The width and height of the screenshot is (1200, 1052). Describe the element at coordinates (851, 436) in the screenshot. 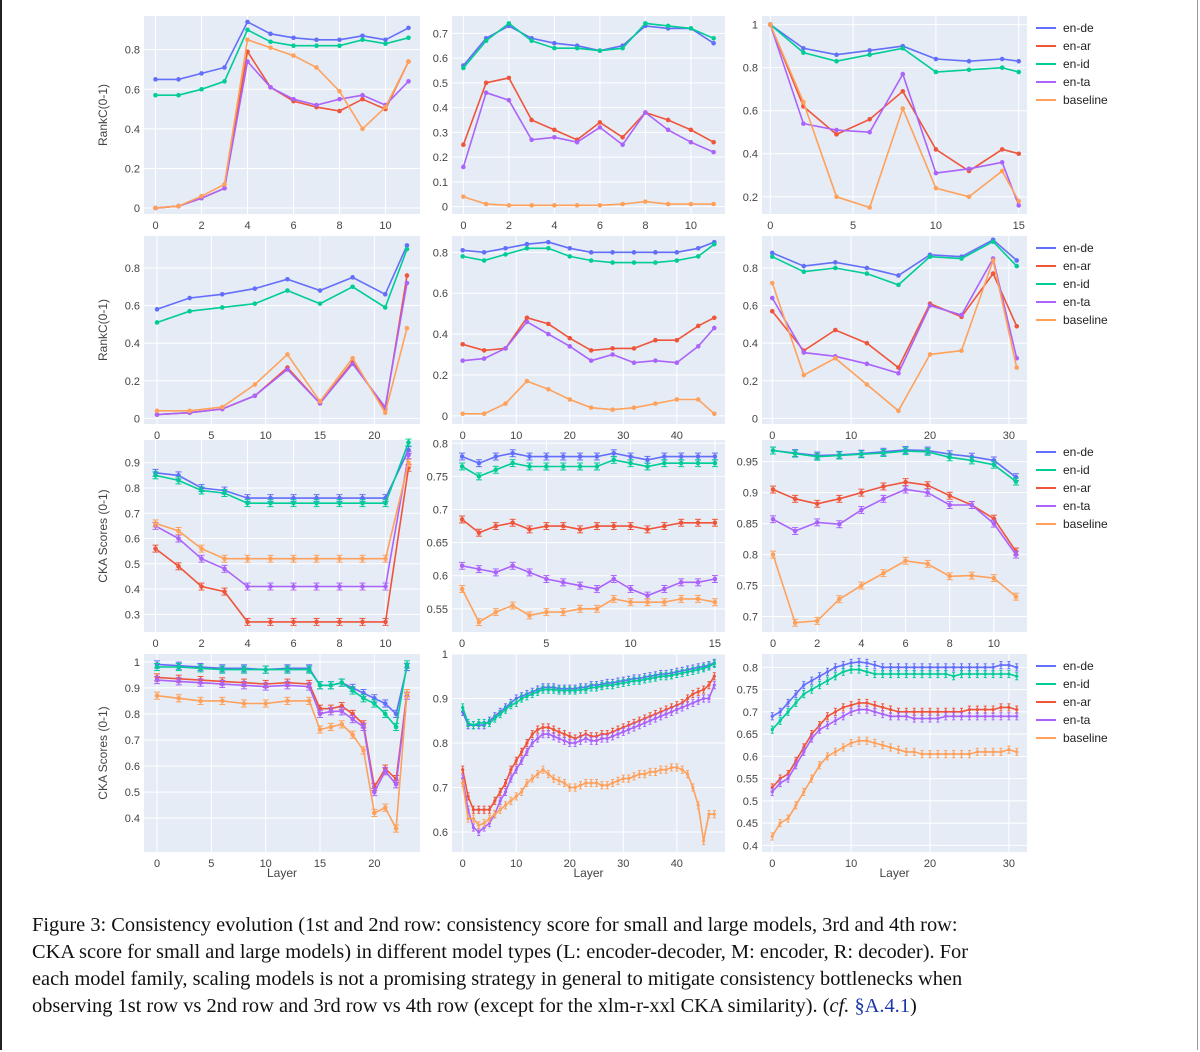

I see `x-tick-label: 10` at that location.